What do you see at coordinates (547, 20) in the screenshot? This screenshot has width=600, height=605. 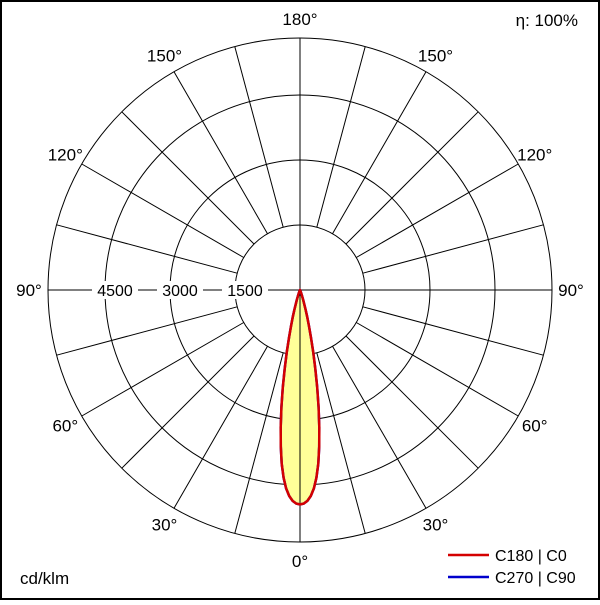 I see `efficiency-label: η: 100%` at bounding box center [547, 20].